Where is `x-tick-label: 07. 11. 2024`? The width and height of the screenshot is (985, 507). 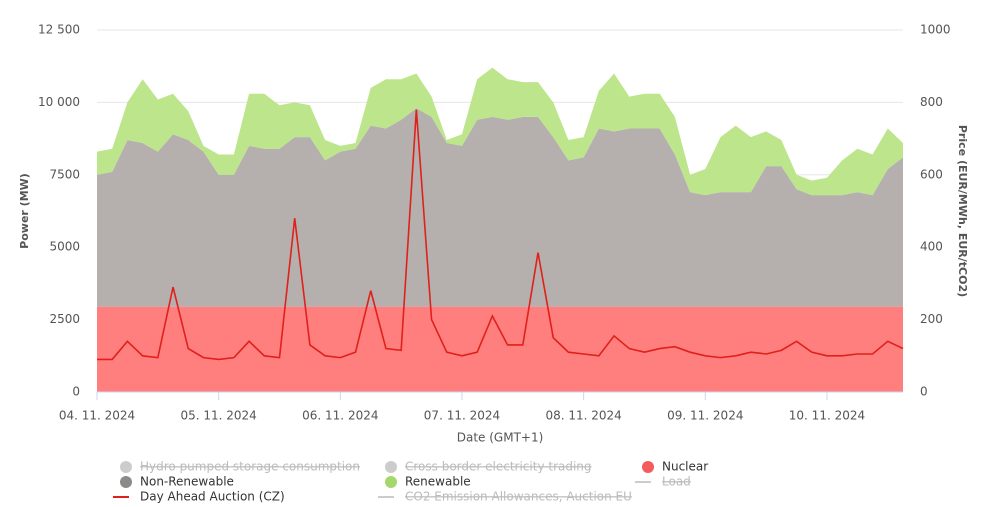
x-tick-label: 07. 11. 2024 is located at coordinates (462, 416).